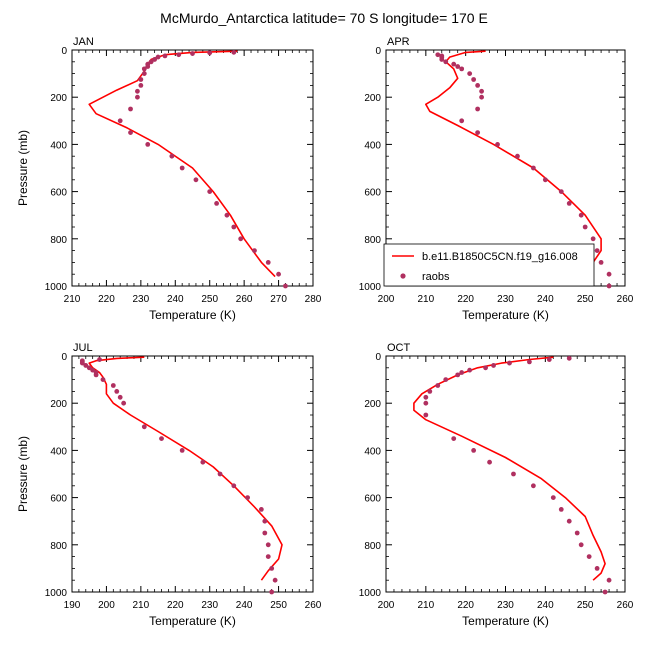  I want to click on y-axis-label: Pressure (mb), so click(23, 474).